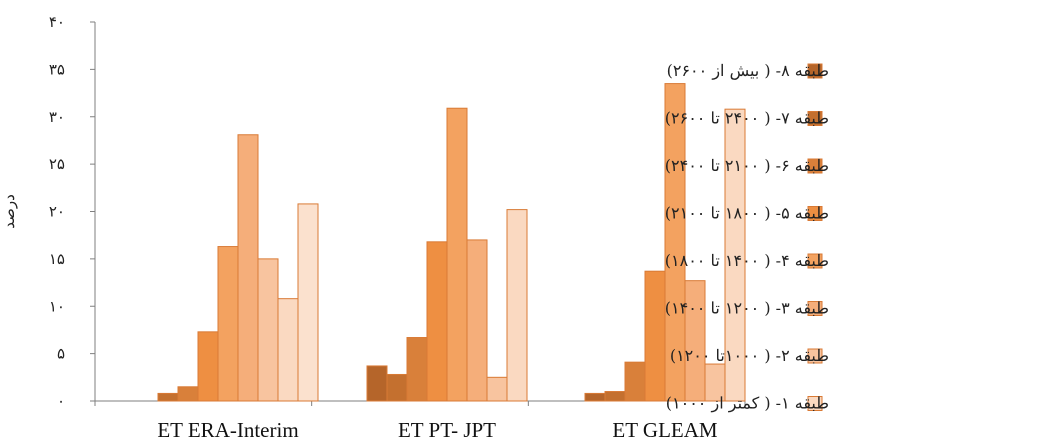 This screenshot has width=1048, height=448. I want to click on x-category-label: ET ERA-Interim, so click(227, 430).